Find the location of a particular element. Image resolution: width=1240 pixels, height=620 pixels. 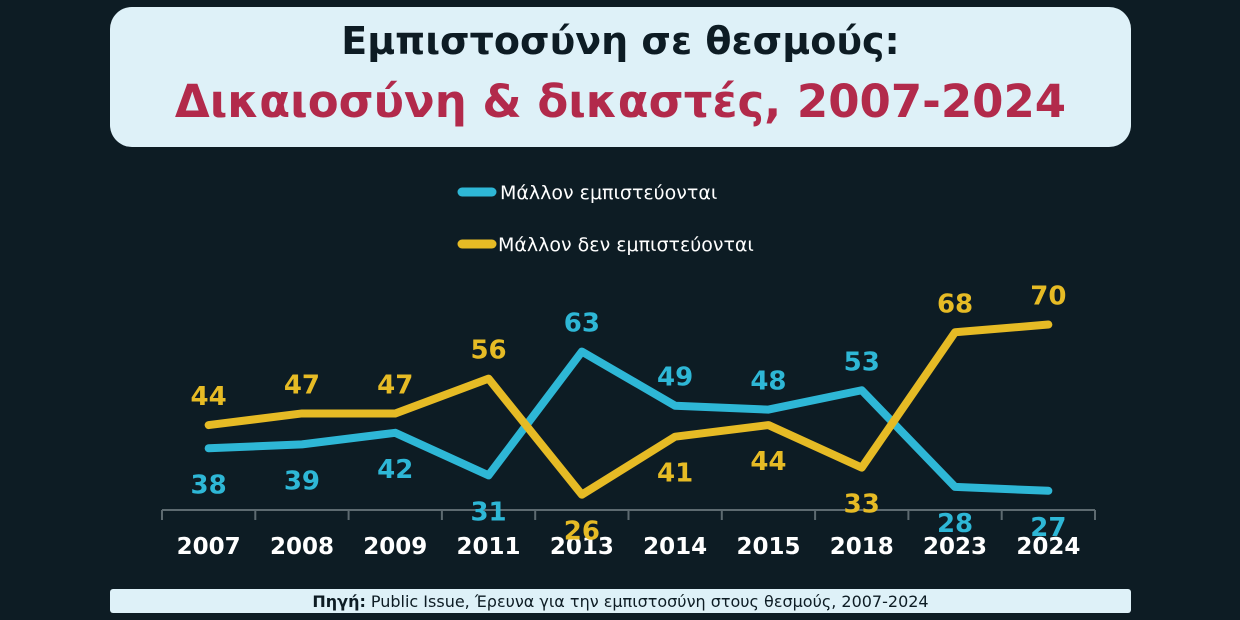

x-tick-label-2011: 2011 is located at coordinates (489, 547).